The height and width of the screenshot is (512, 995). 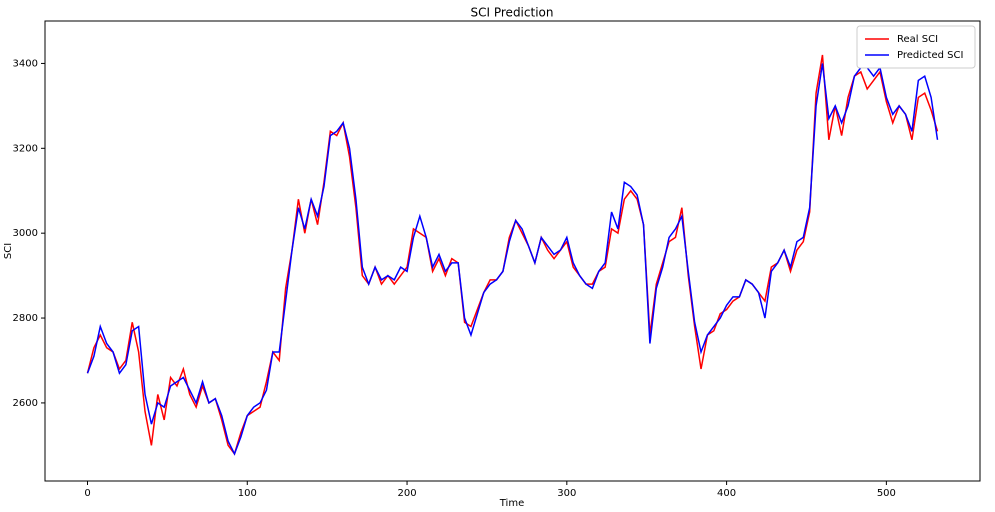 I want to click on legend-label: Real SCI, so click(x=917, y=39).